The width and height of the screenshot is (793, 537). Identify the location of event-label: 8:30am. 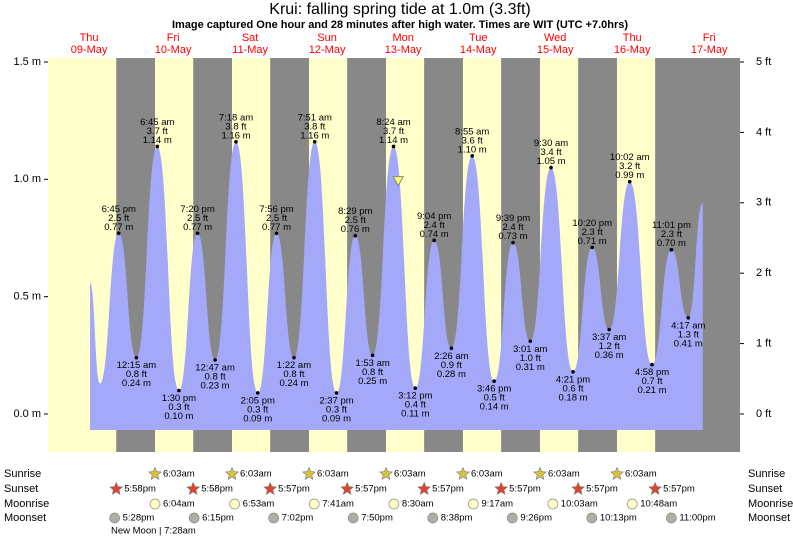
(418, 504).